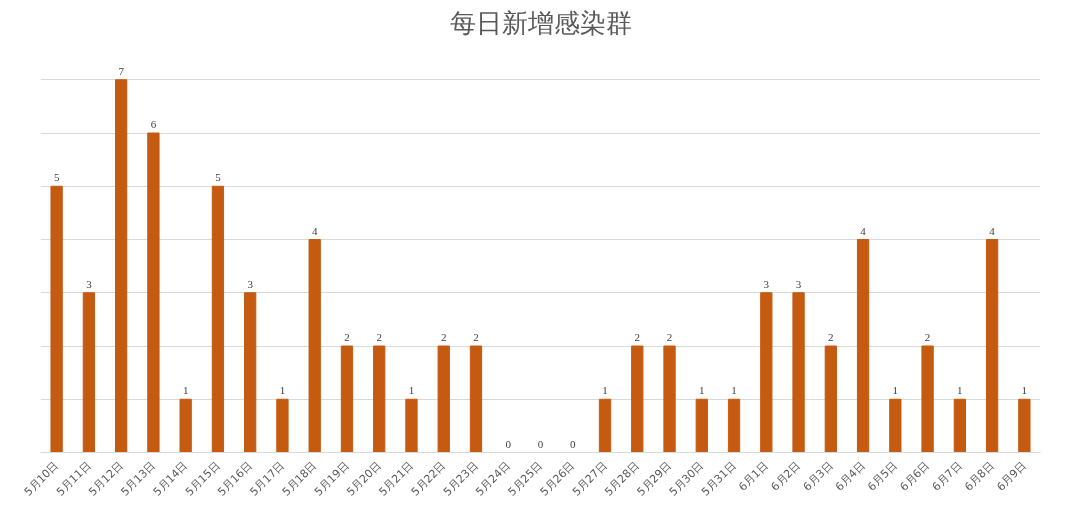 The height and width of the screenshot is (506, 1080). I want to click on chart-title: 每日新增感染群, so click(540, 22).